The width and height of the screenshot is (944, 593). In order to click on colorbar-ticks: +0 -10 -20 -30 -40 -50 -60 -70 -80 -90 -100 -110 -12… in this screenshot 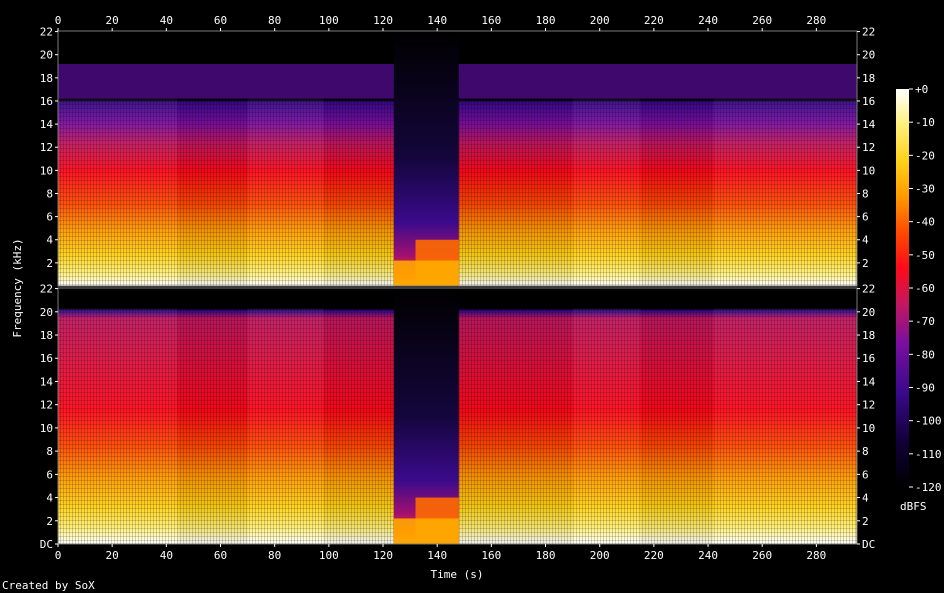, I will do `click(925, 288)`.